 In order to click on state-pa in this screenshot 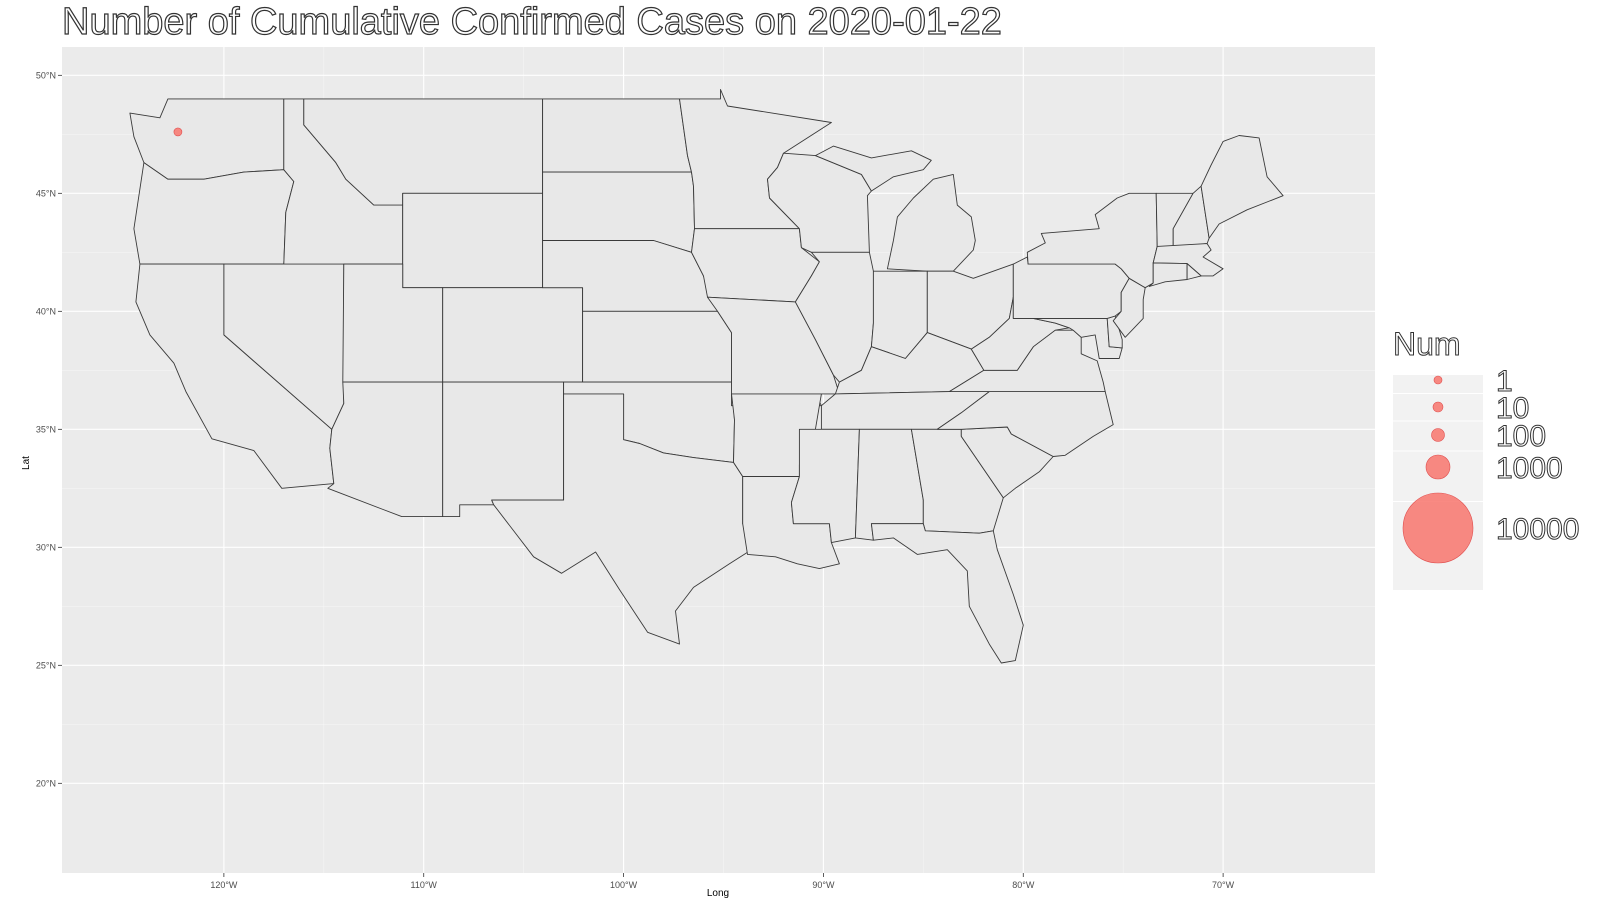, I will do `click(1071, 287)`.